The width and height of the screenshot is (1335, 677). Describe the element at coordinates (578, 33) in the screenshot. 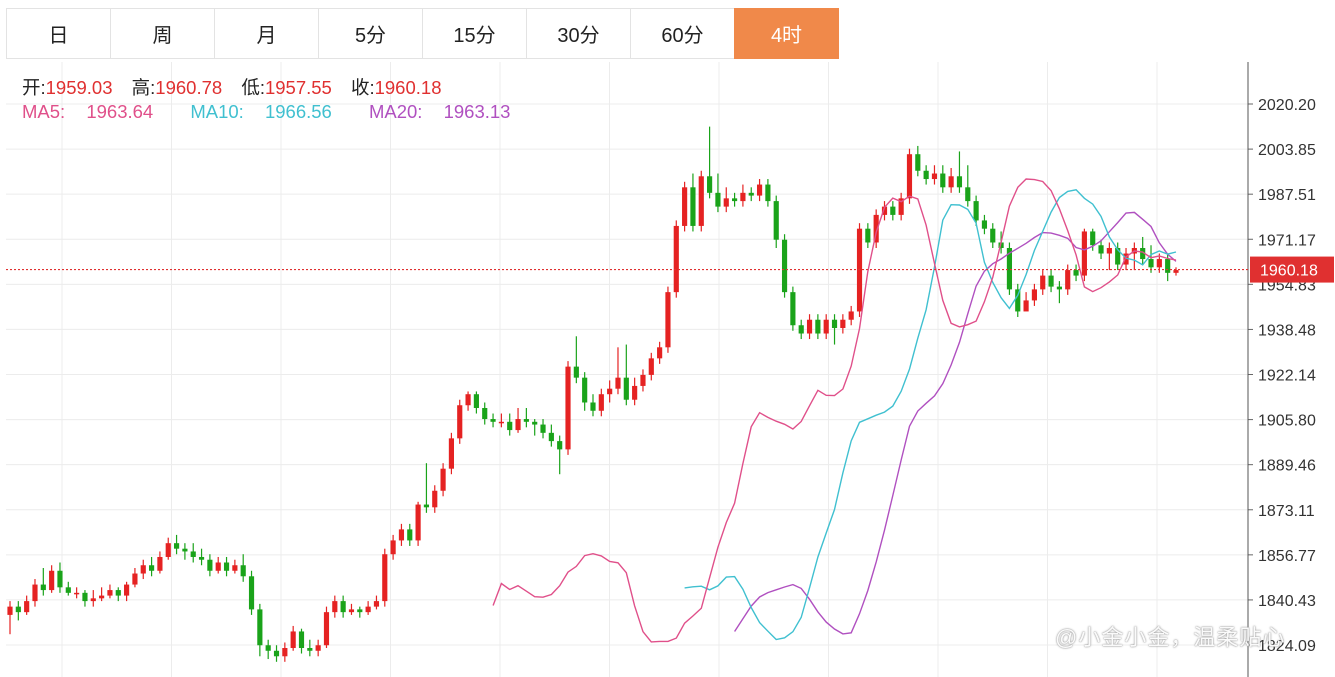

I see `tab-30min: 30分` at that location.